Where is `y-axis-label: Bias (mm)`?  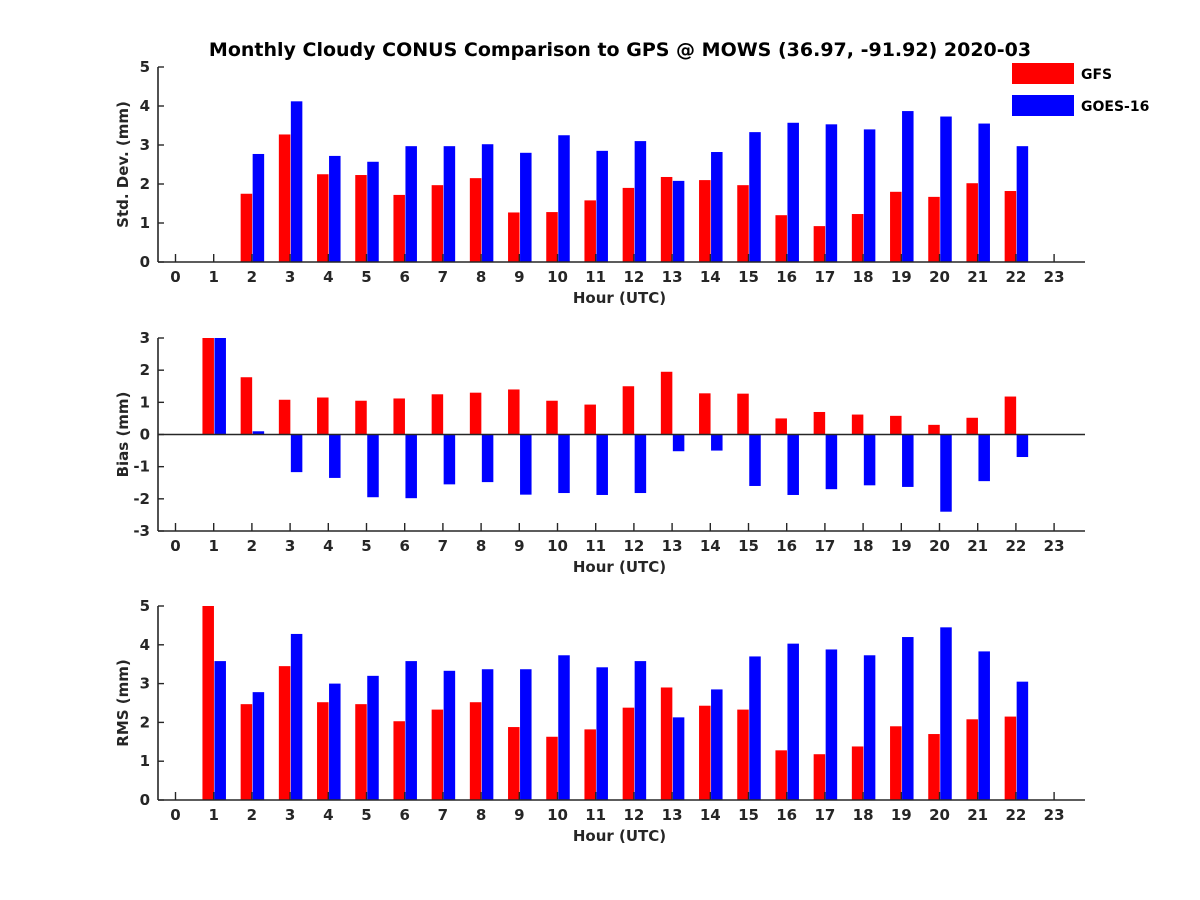 y-axis-label: Bias (mm) is located at coordinates (123, 435).